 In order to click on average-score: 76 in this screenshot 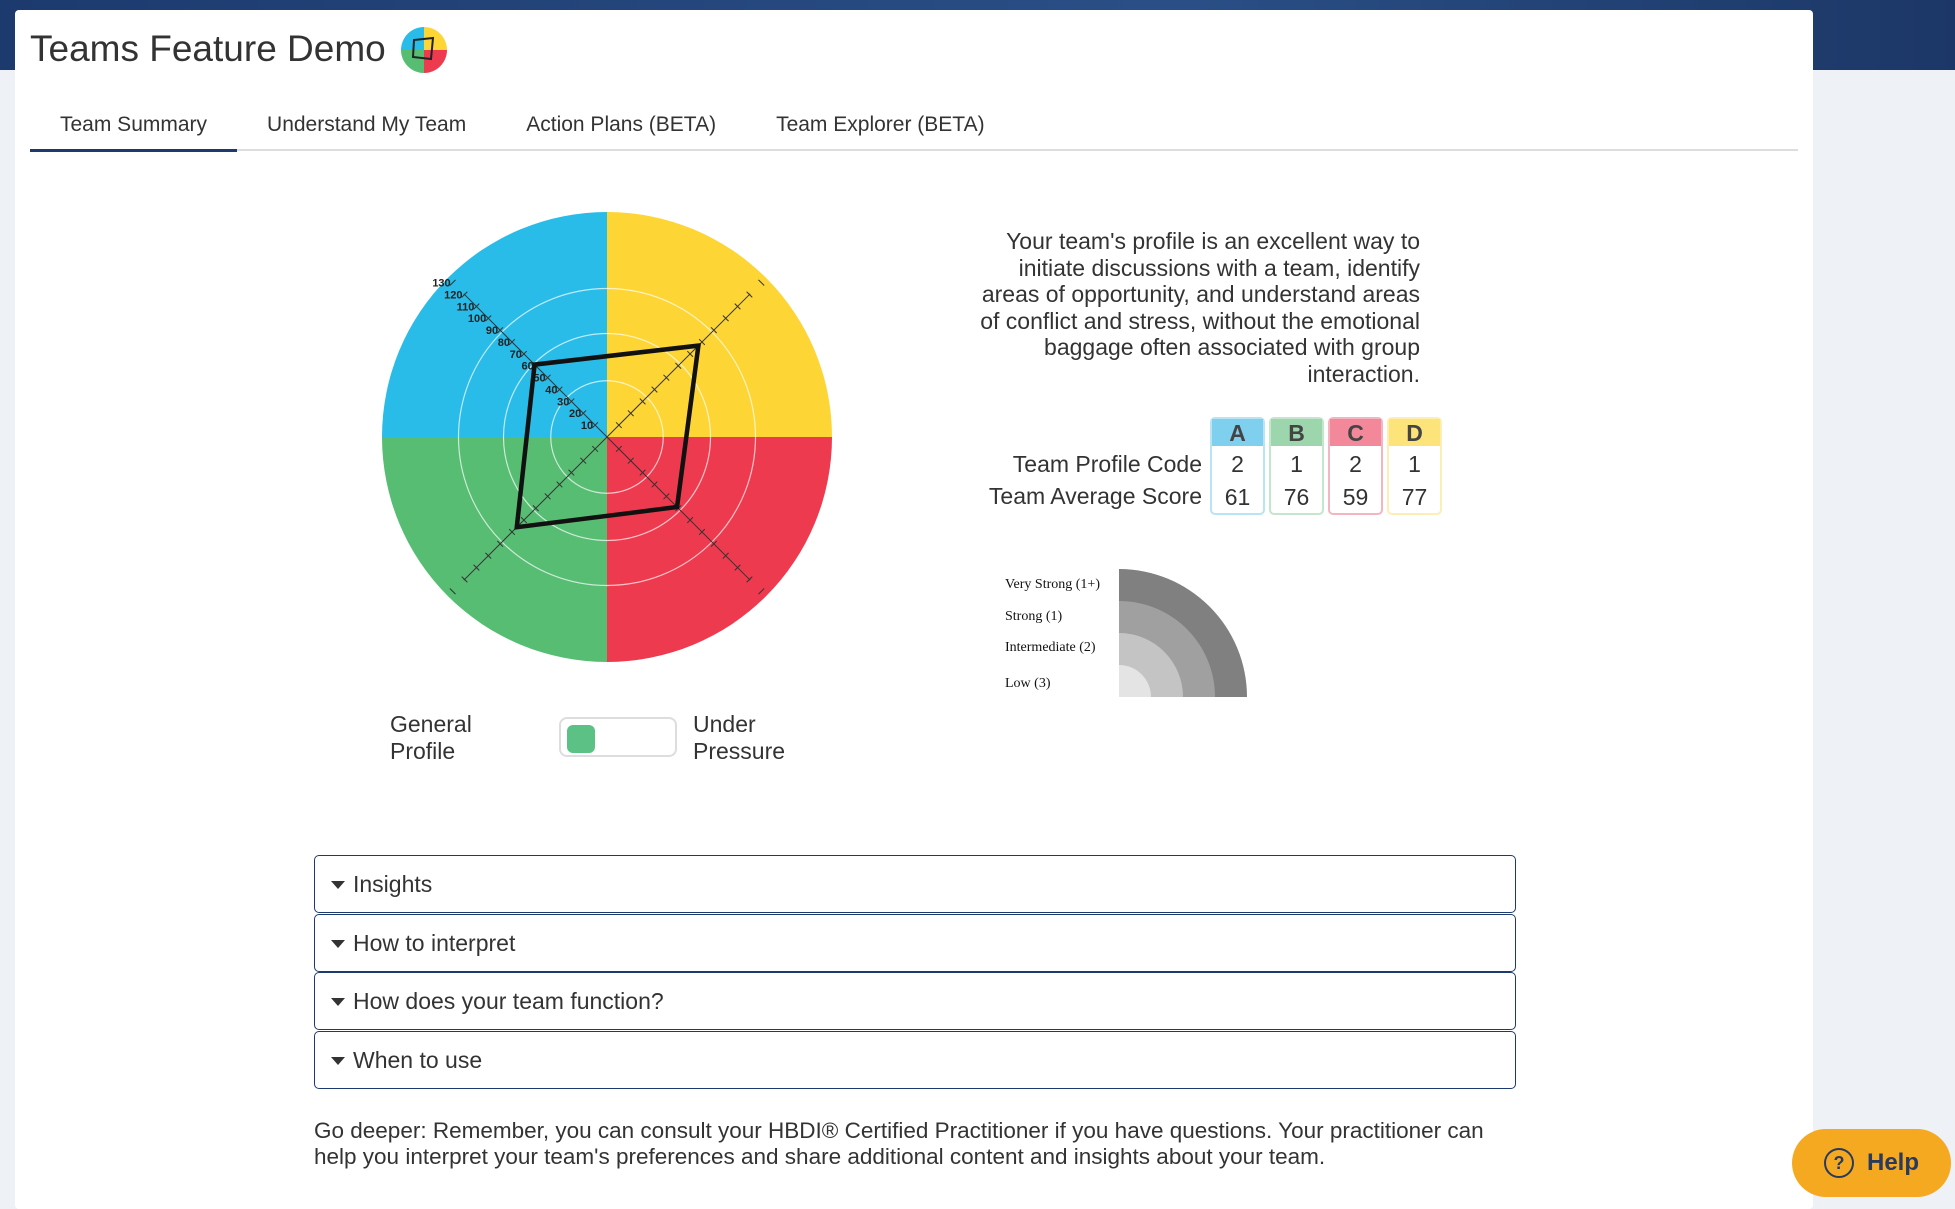, I will do `click(1296, 497)`.